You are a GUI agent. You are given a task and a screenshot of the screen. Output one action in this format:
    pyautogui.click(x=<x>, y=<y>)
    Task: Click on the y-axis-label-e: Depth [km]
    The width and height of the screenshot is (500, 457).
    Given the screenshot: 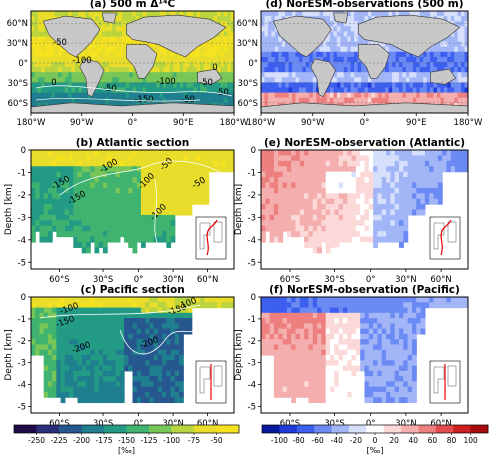 What is the action you would take?
    pyautogui.click(x=239, y=209)
    